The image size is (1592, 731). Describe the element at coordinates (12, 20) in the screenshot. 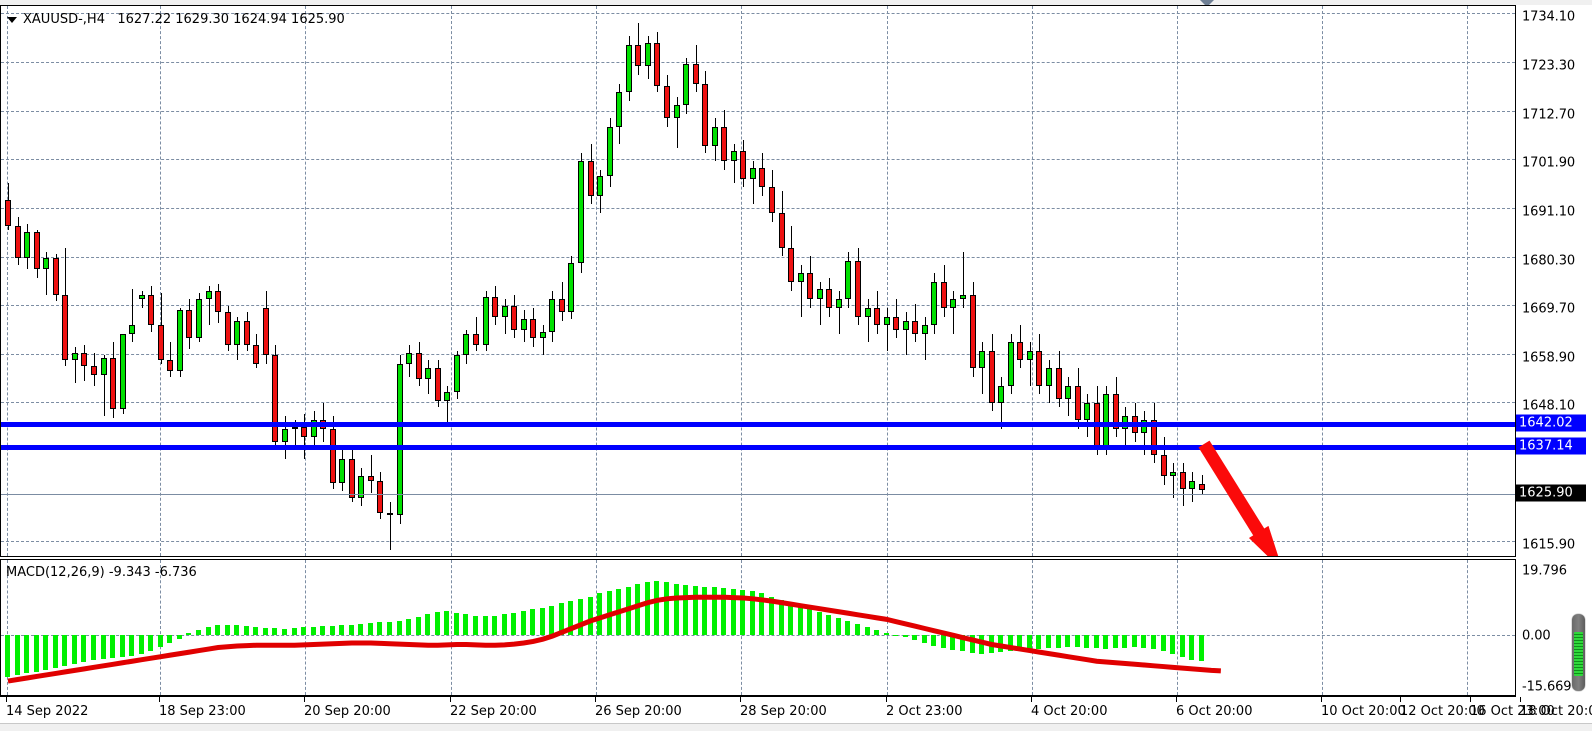

I see `chevron-down-icon` at that location.